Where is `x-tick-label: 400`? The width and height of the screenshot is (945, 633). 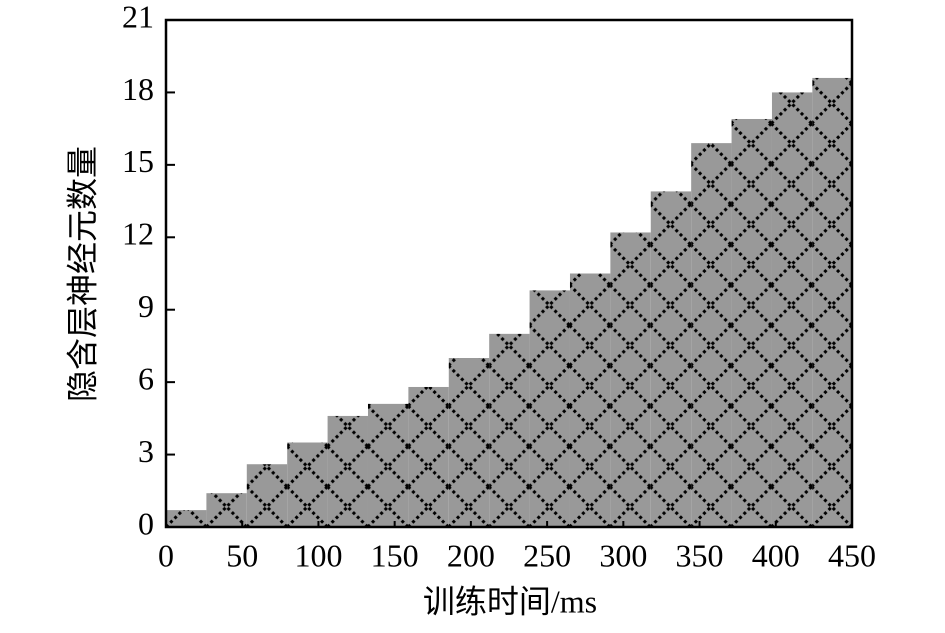 x-tick-label: 400 is located at coordinates (776, 555).